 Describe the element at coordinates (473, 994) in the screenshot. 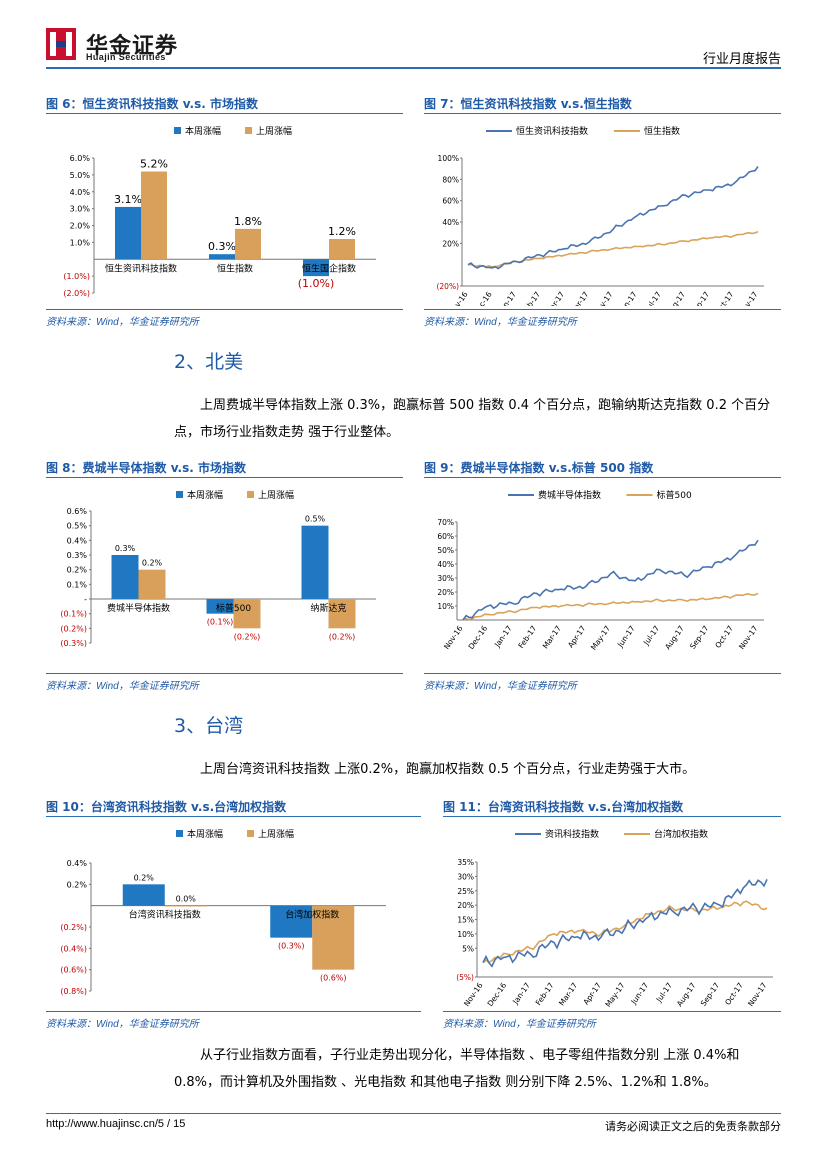

I see `x-tick-label: Nov-16` at that location.